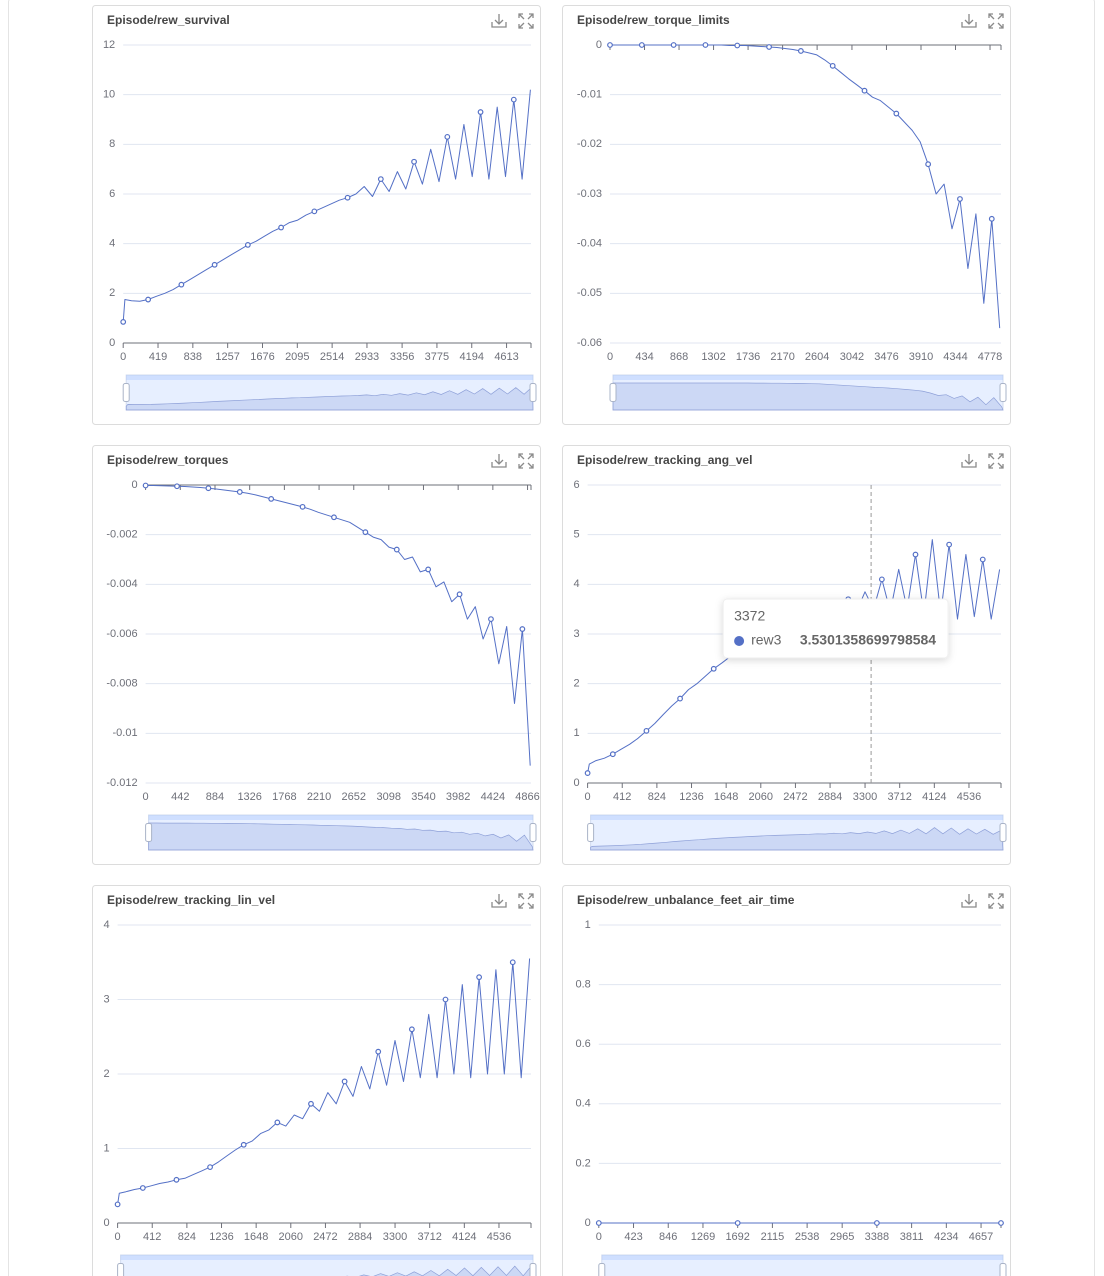 The width and height of the screenshot is (1104, 1276). What do you see at coordinates (193, 357) in the screenshot?
I see `x-tick-label: 838` at bounding box center [193, 357].